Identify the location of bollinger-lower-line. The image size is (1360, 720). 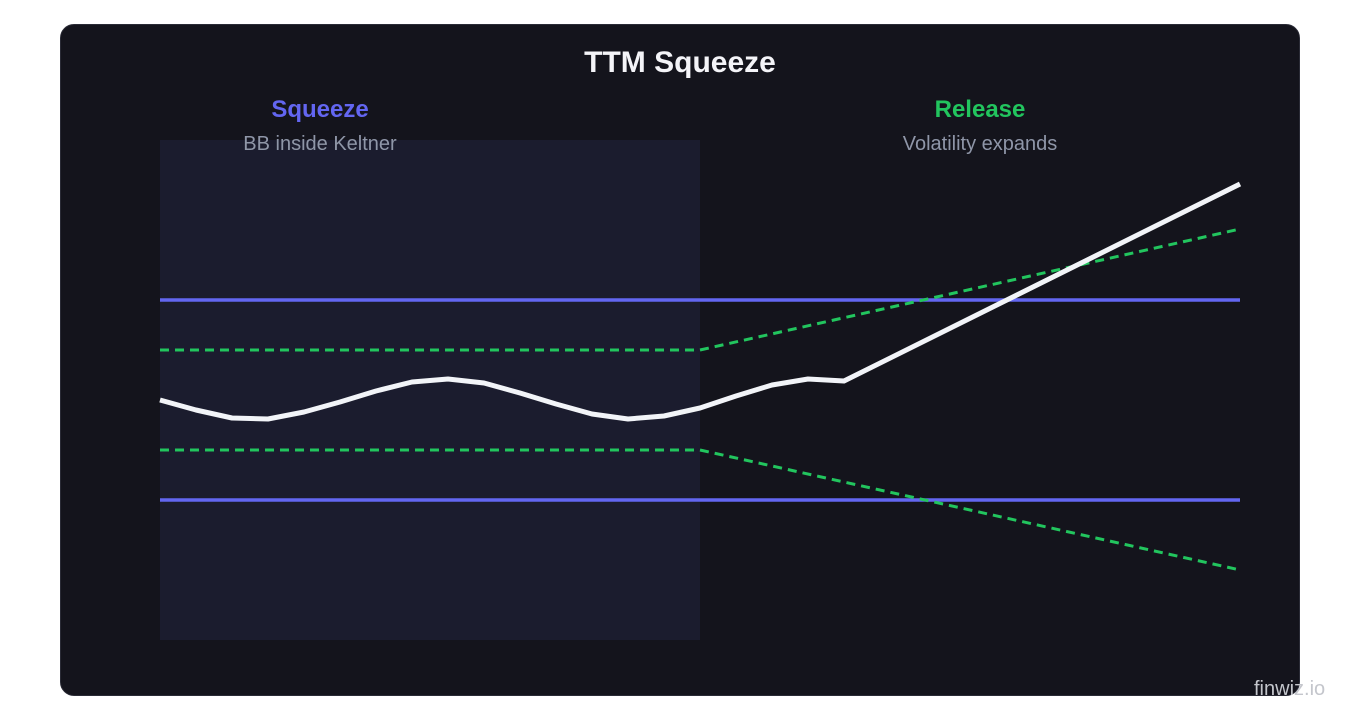
(700, 510).